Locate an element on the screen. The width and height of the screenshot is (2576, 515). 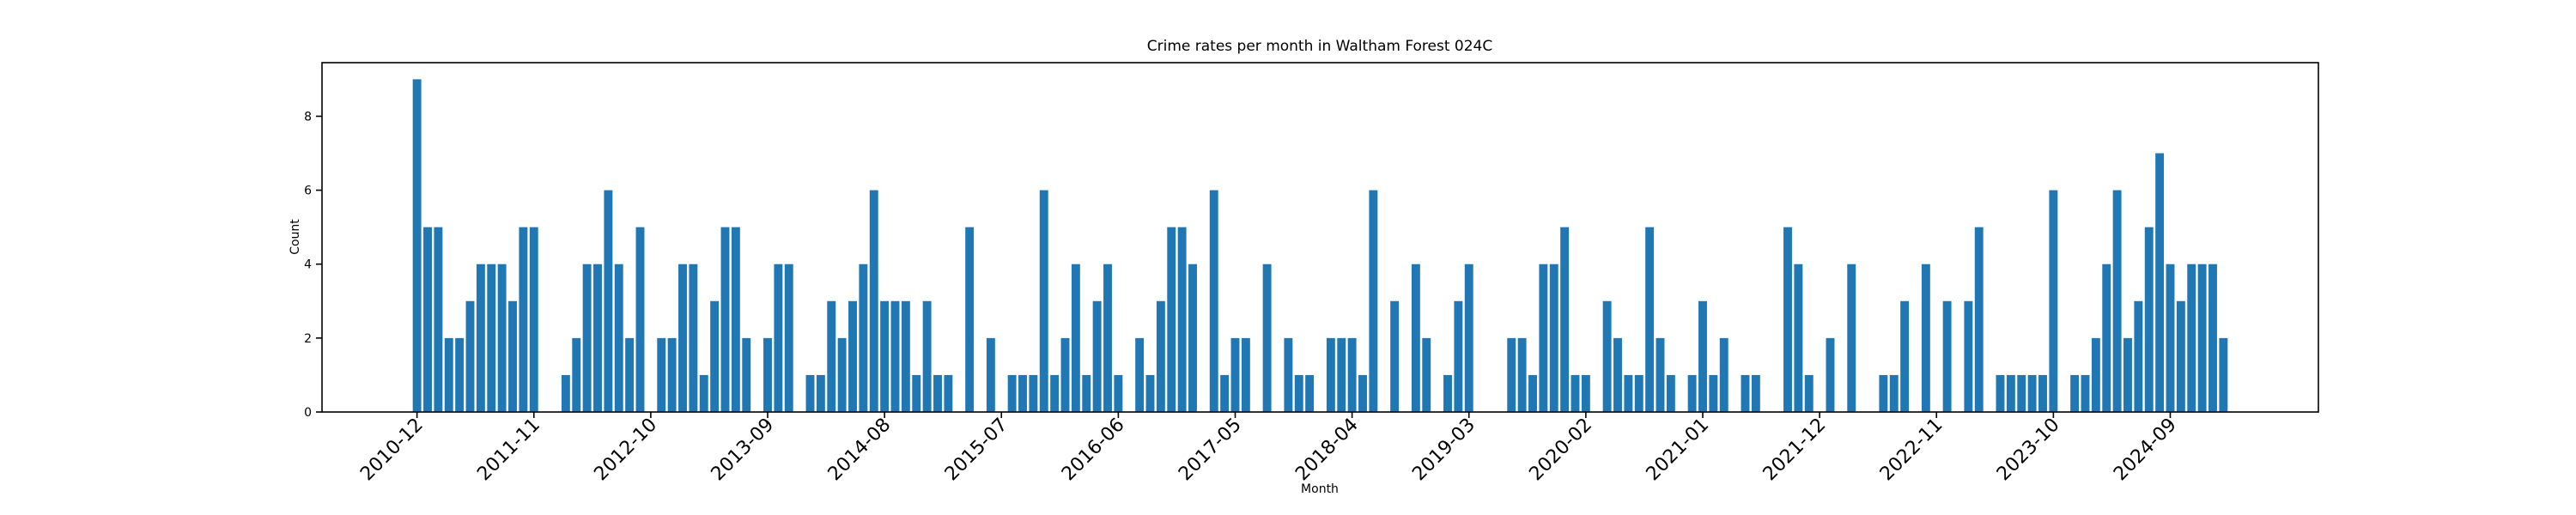
y-axis-label: Count is located at coordinates (295, 237).